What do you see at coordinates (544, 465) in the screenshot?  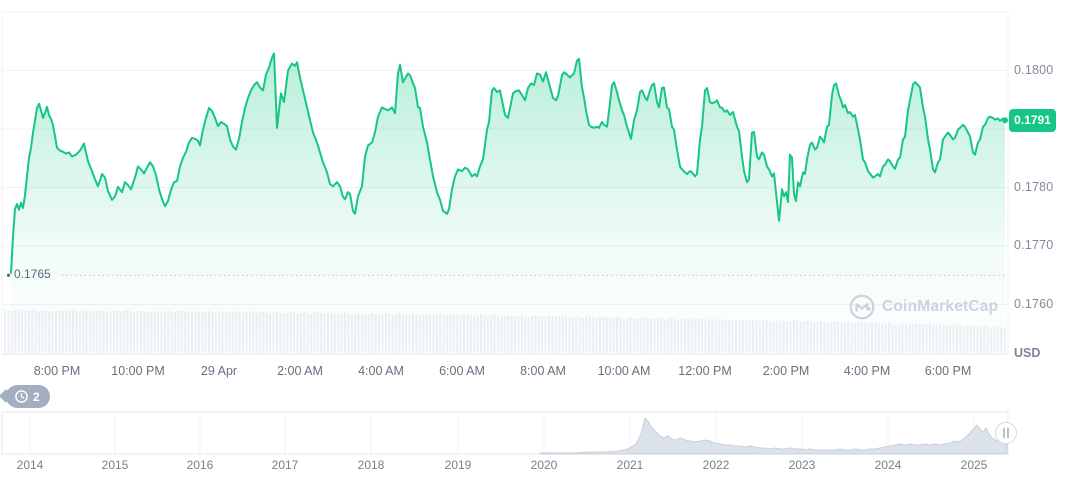 I see `navigator-year-label: 2020` at bounding box center [544, 465].